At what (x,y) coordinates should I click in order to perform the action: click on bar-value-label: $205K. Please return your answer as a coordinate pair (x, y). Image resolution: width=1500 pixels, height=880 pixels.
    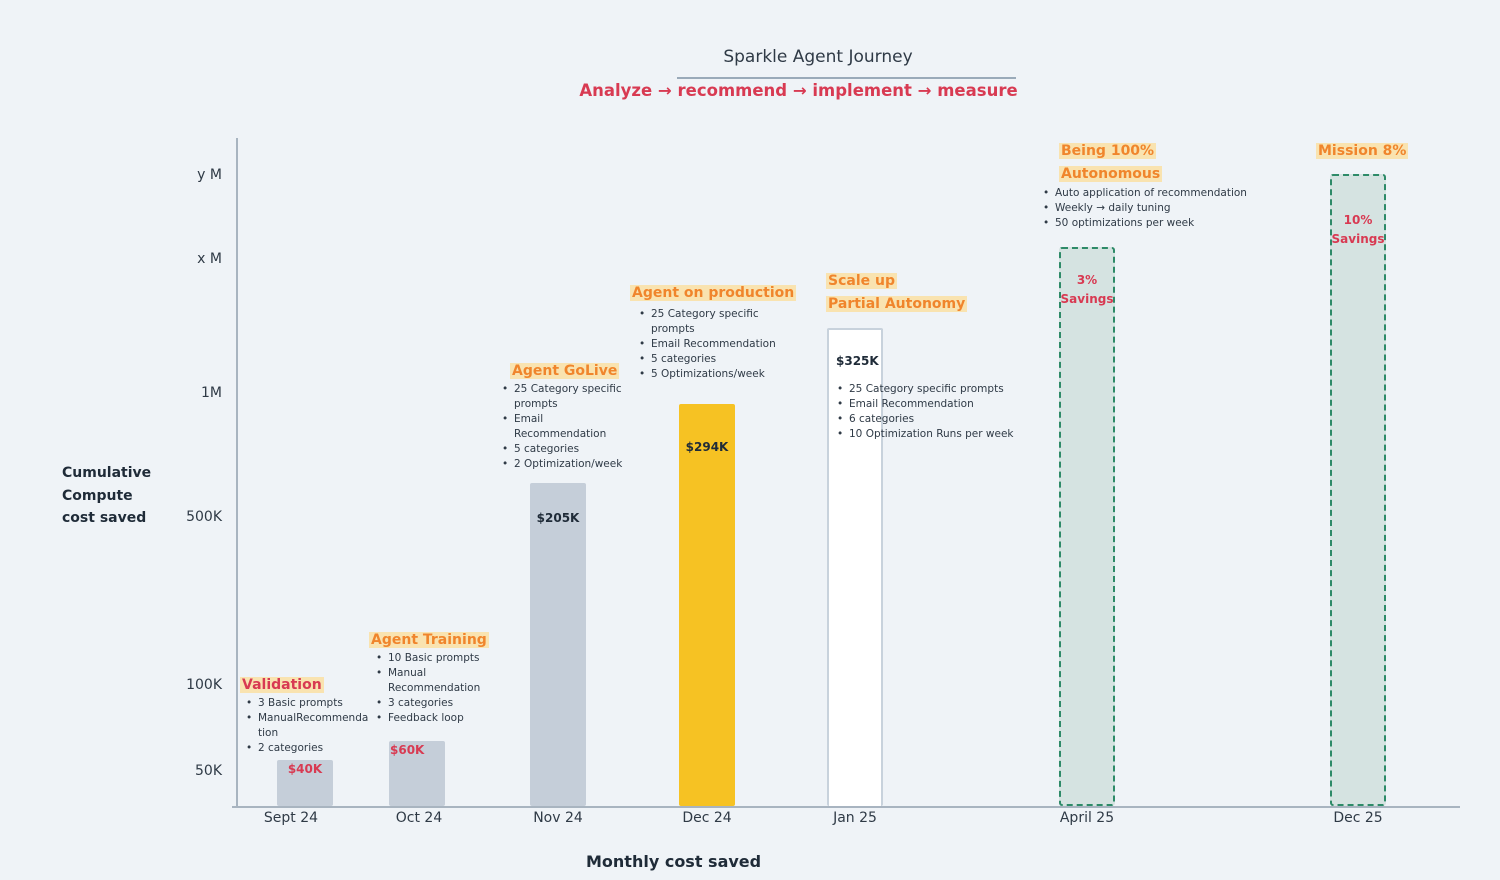
    Looking at the image, I should click on (558, 518).